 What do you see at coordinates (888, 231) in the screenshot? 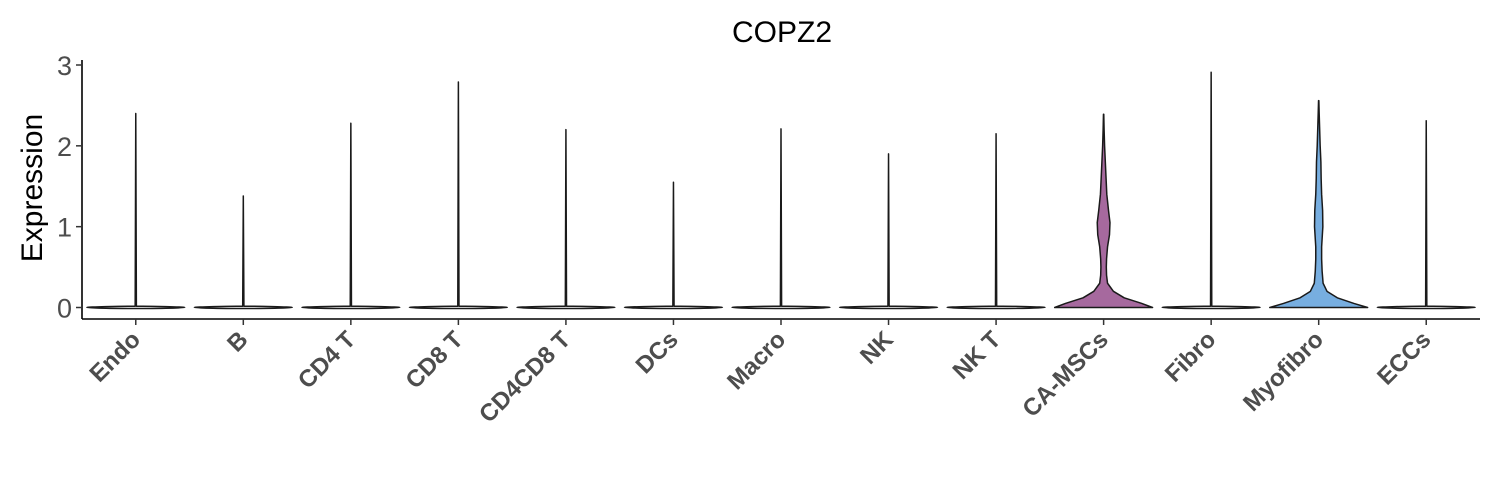
I see `violin-nk` at bounding box center [888, 231].